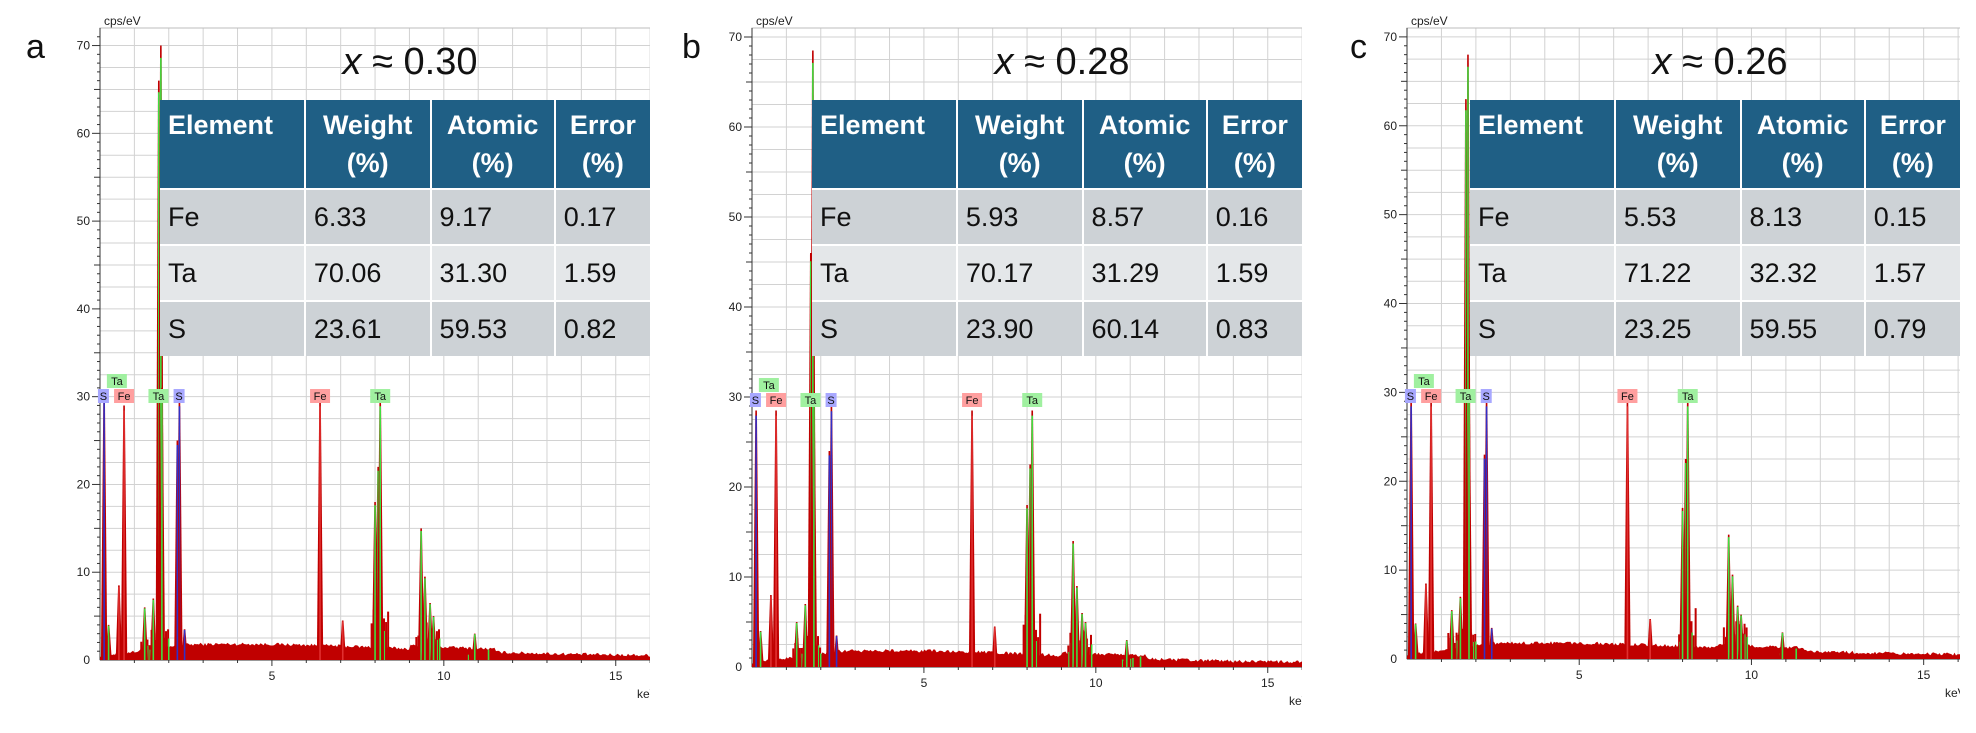 The width and height of the screenshot is (1976, 733). Describe the element at coordinates (1145, 216) in the screenshot. I see `cell-atomic: 8.57` at that location.